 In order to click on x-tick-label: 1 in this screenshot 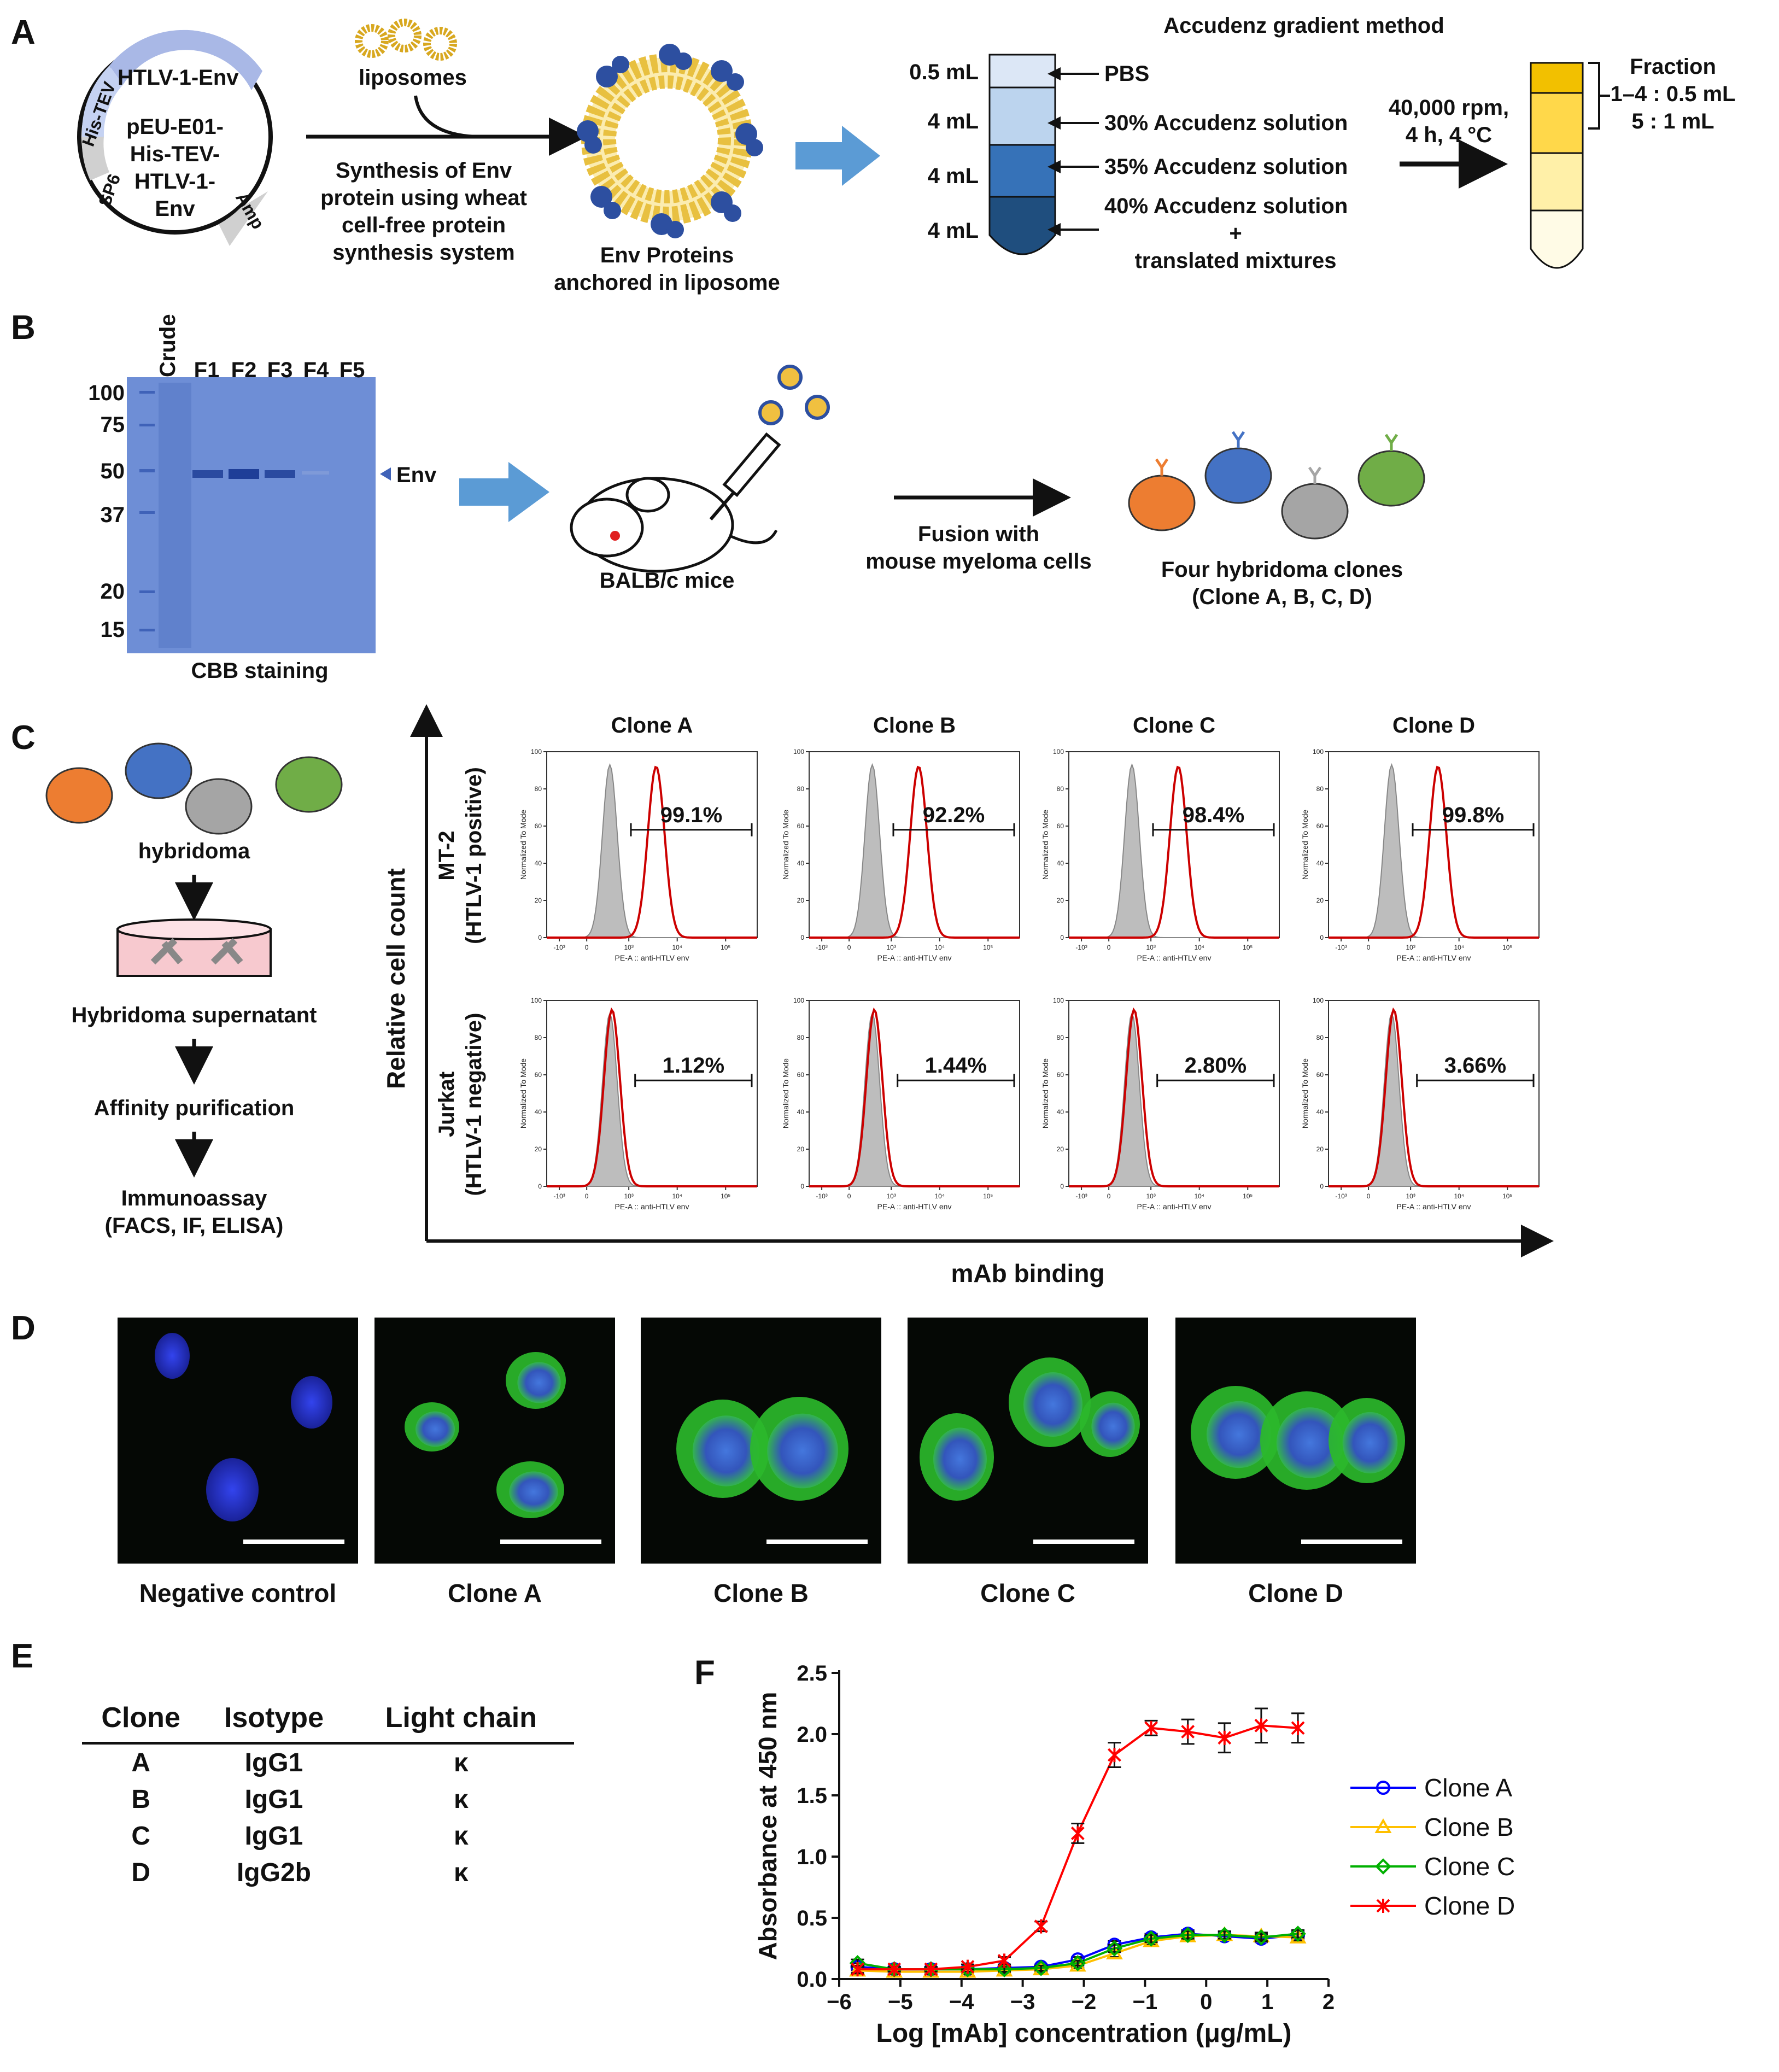, I will do `click(1267, 2002)`.